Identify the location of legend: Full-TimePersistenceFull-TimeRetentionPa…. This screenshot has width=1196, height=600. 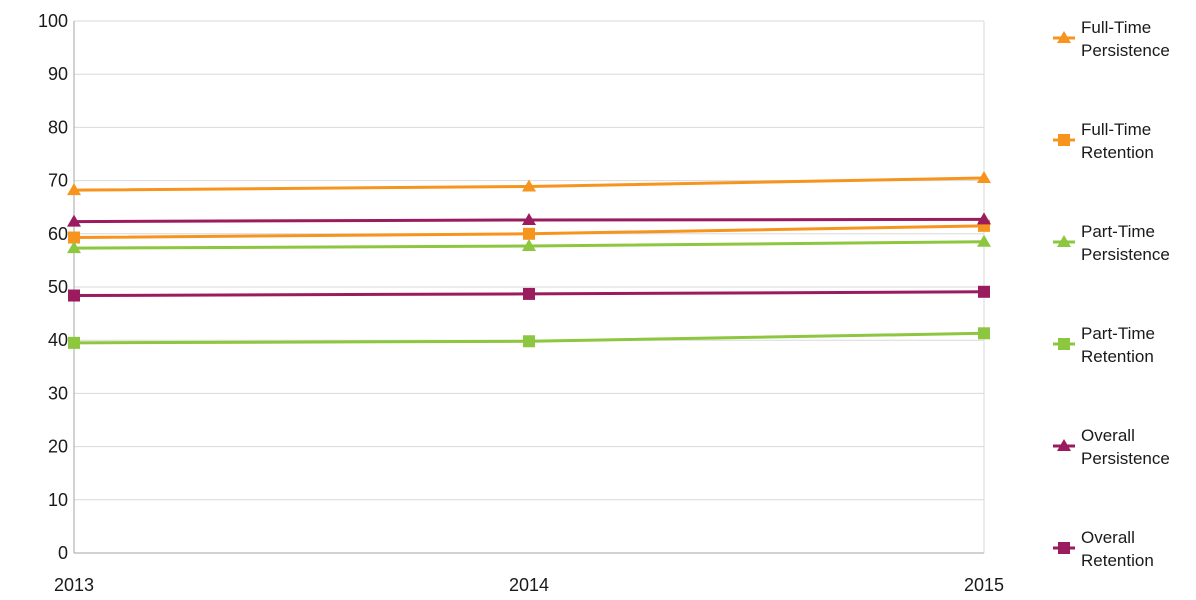
(1111, 294).